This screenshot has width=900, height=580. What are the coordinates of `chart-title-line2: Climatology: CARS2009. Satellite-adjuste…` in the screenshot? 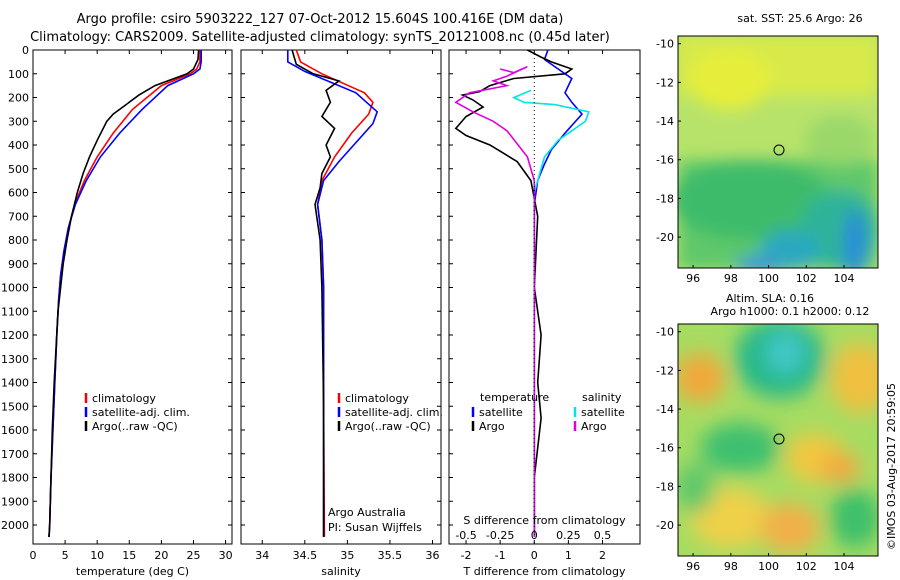 It's located at (320, 37).